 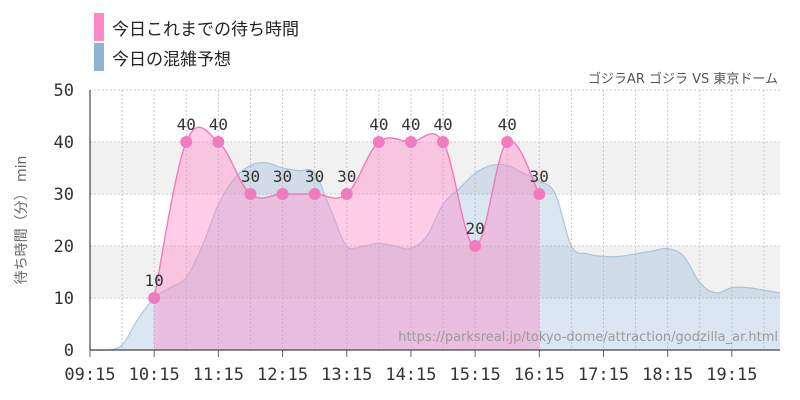 What do you see at coordinates (667, 375) in the screenshot?
I see `x-tick-label: 18:15` at bounding box center [667, 375].